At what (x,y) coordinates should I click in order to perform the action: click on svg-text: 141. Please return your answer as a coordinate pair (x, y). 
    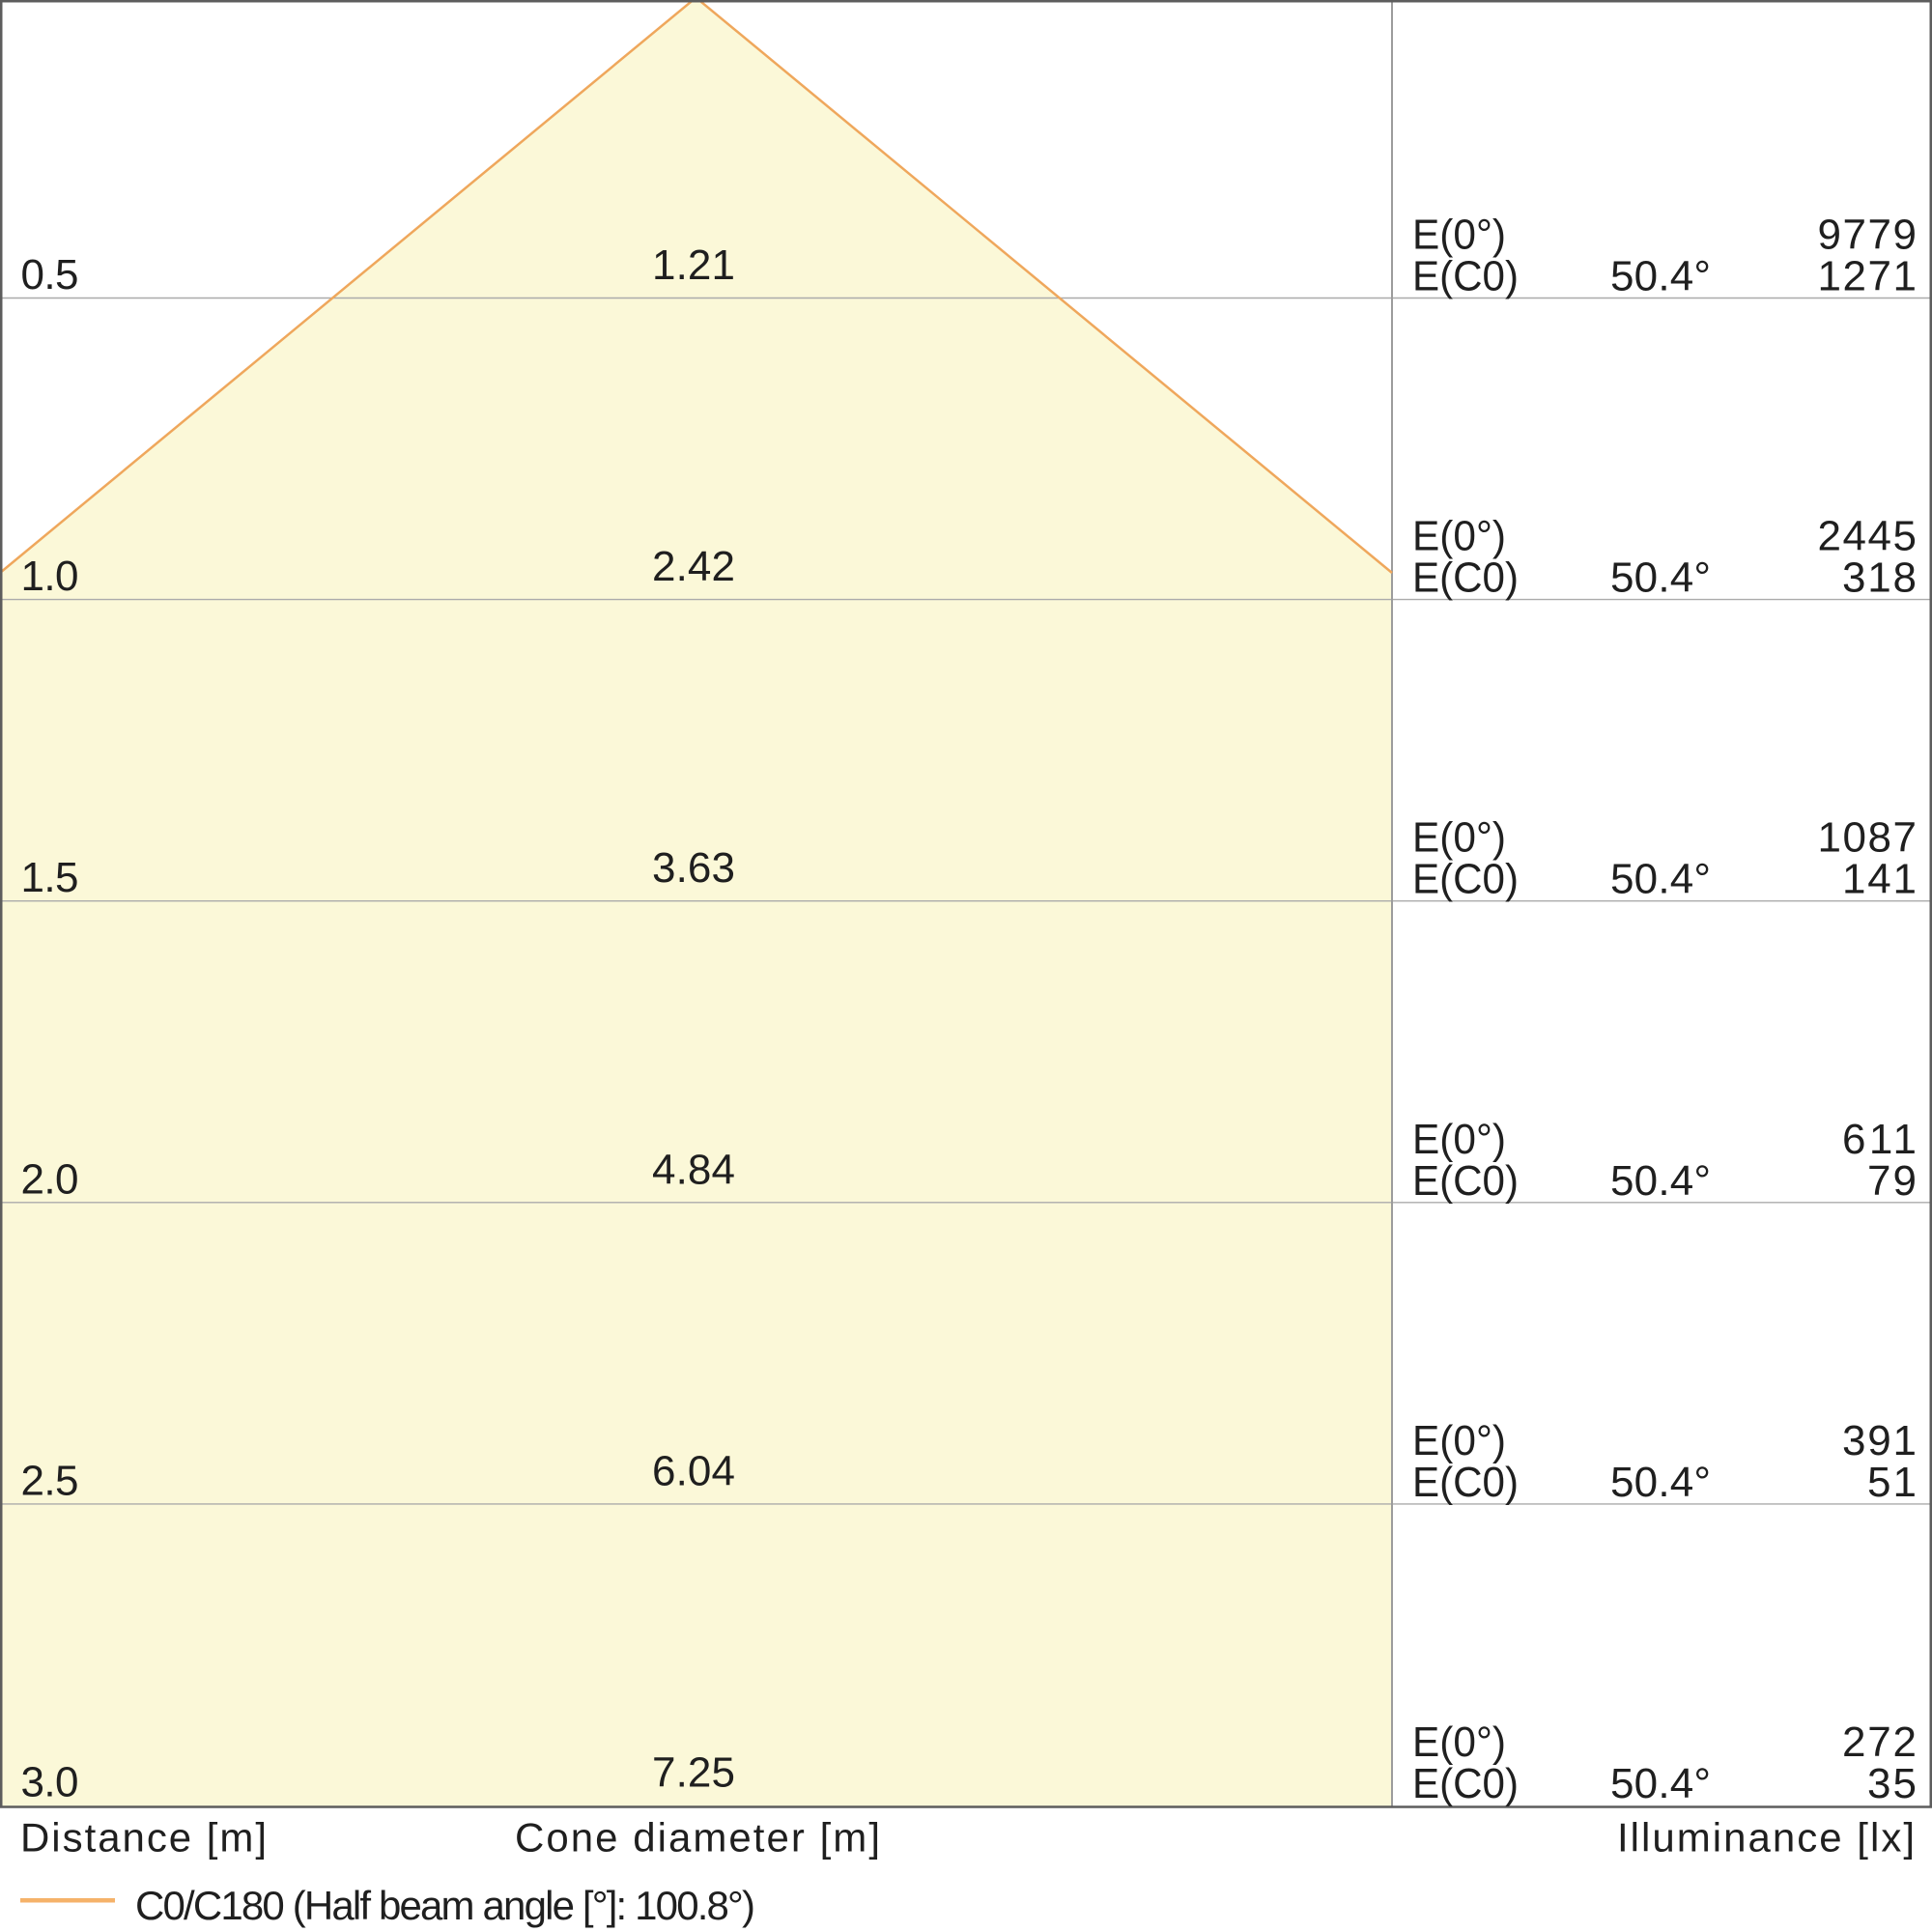
    Looking at the image, I should click on (1879, 879).